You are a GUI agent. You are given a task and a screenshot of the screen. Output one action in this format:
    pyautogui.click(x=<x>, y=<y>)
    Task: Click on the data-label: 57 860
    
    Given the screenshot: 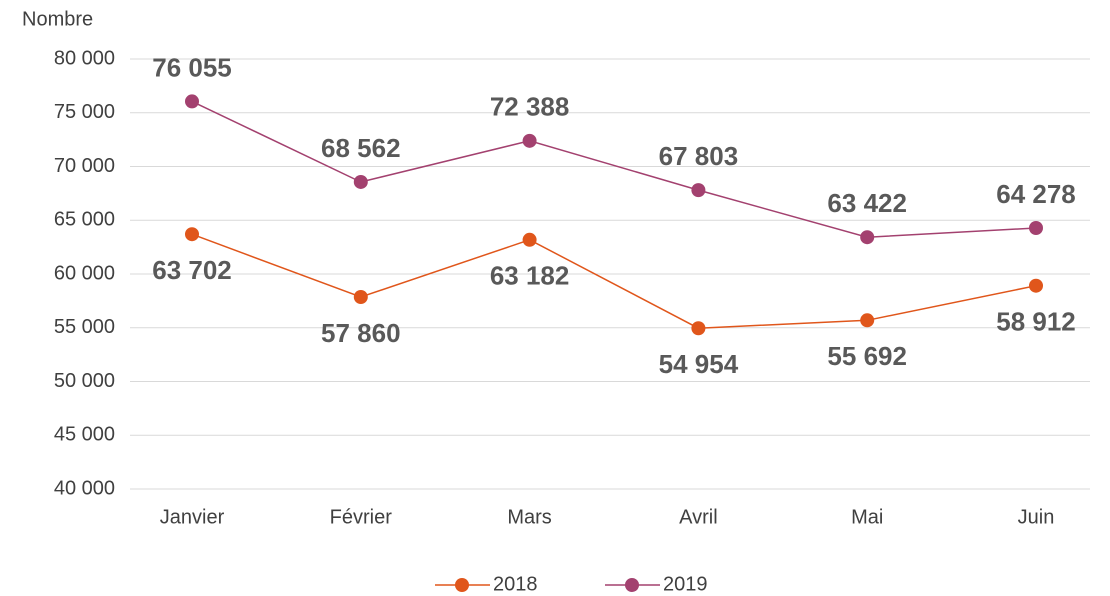 What is the action you would take?
    pyautogui.click(x=361, y=333)
    